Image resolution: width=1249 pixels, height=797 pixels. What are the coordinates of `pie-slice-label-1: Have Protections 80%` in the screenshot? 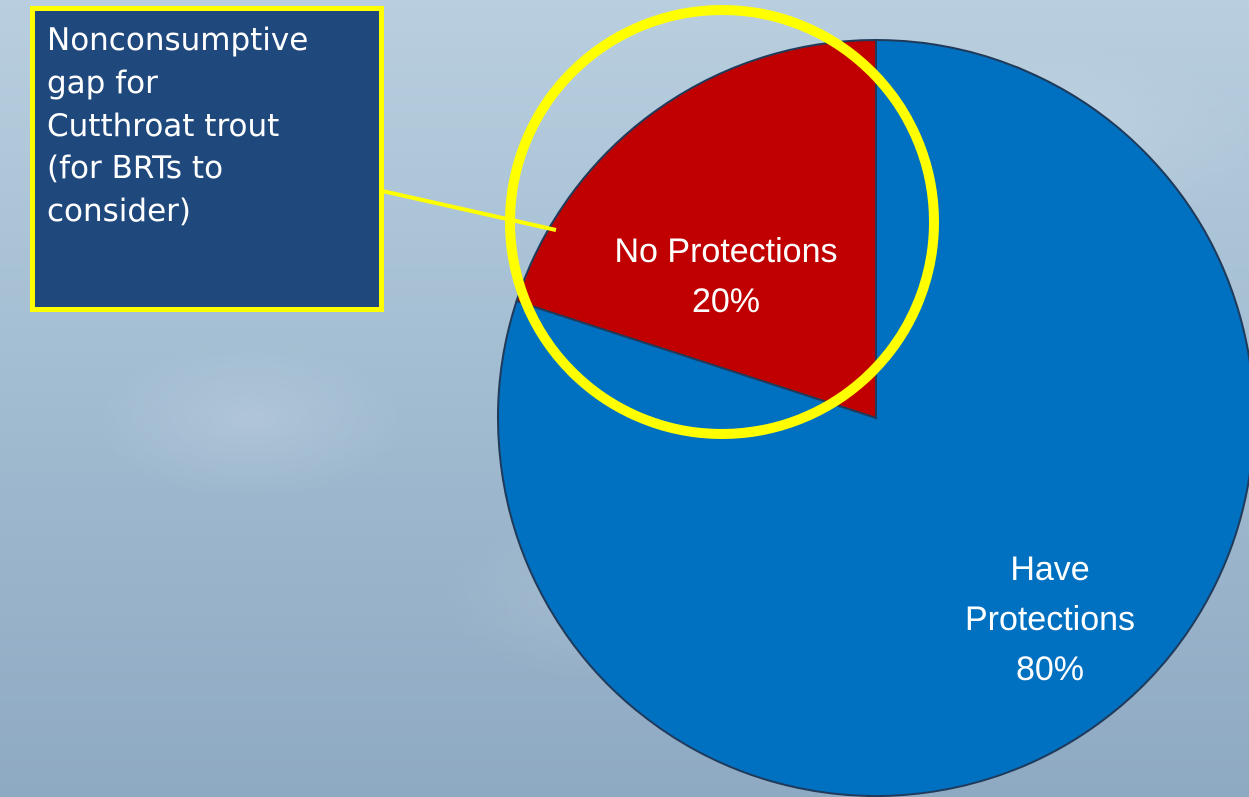 It's located at (1050, 619).